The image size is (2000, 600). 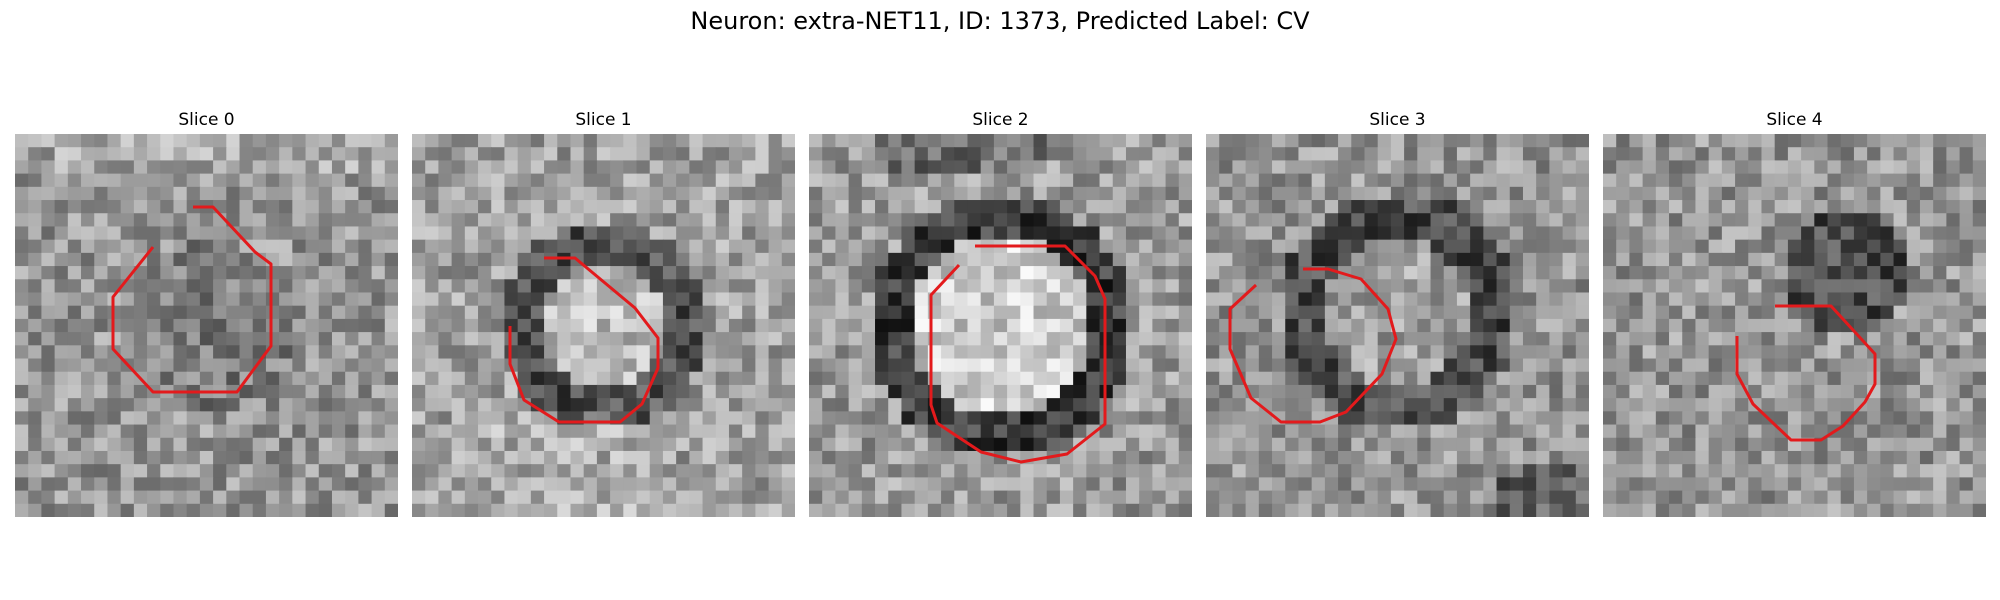 I want to click on slice-title: Slice 4, so click(x=1794, y=120).